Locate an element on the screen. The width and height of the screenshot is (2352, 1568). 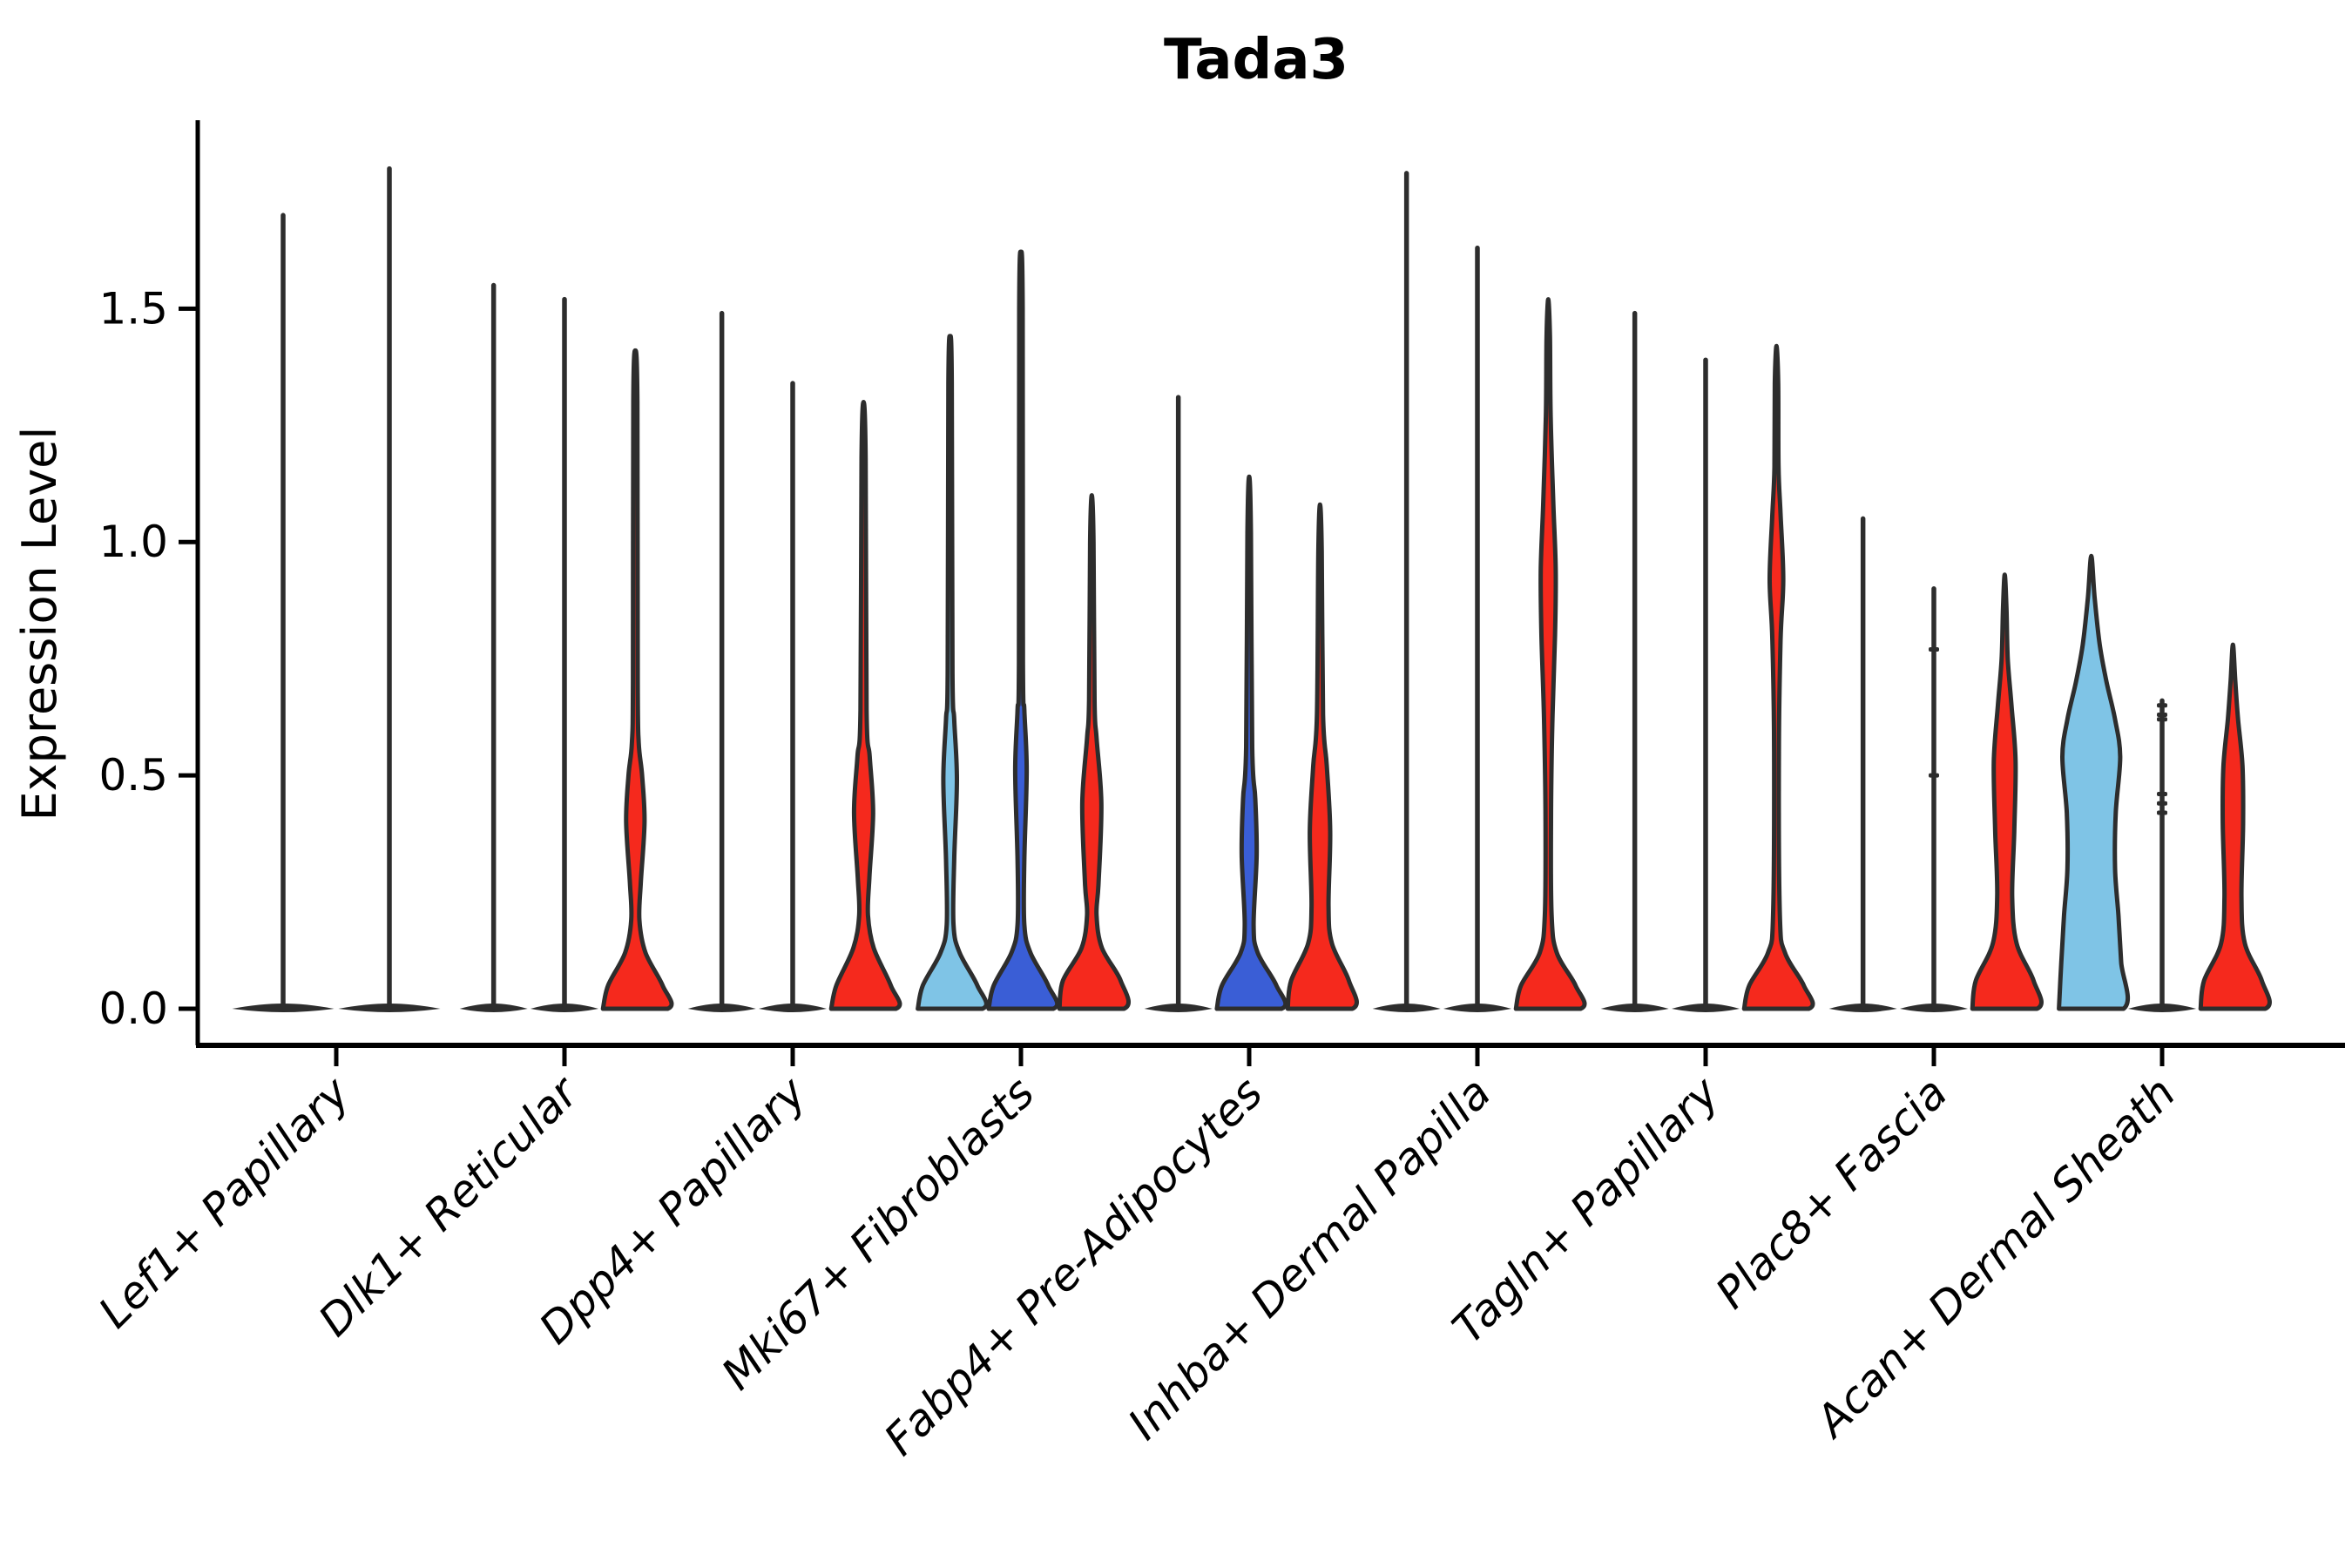
violin-dpp4-papillary-3-red is located at coordinates (865, 705).